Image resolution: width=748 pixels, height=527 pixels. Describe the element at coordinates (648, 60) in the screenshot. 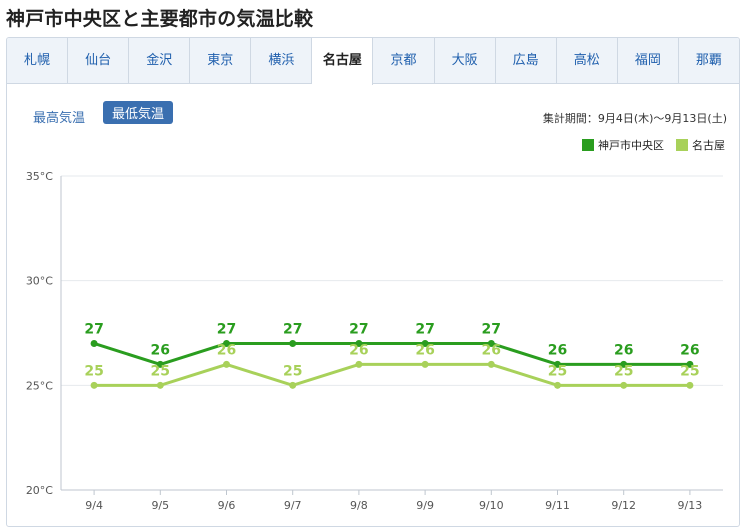

I see `tab-city-10: 福岡` at that location.